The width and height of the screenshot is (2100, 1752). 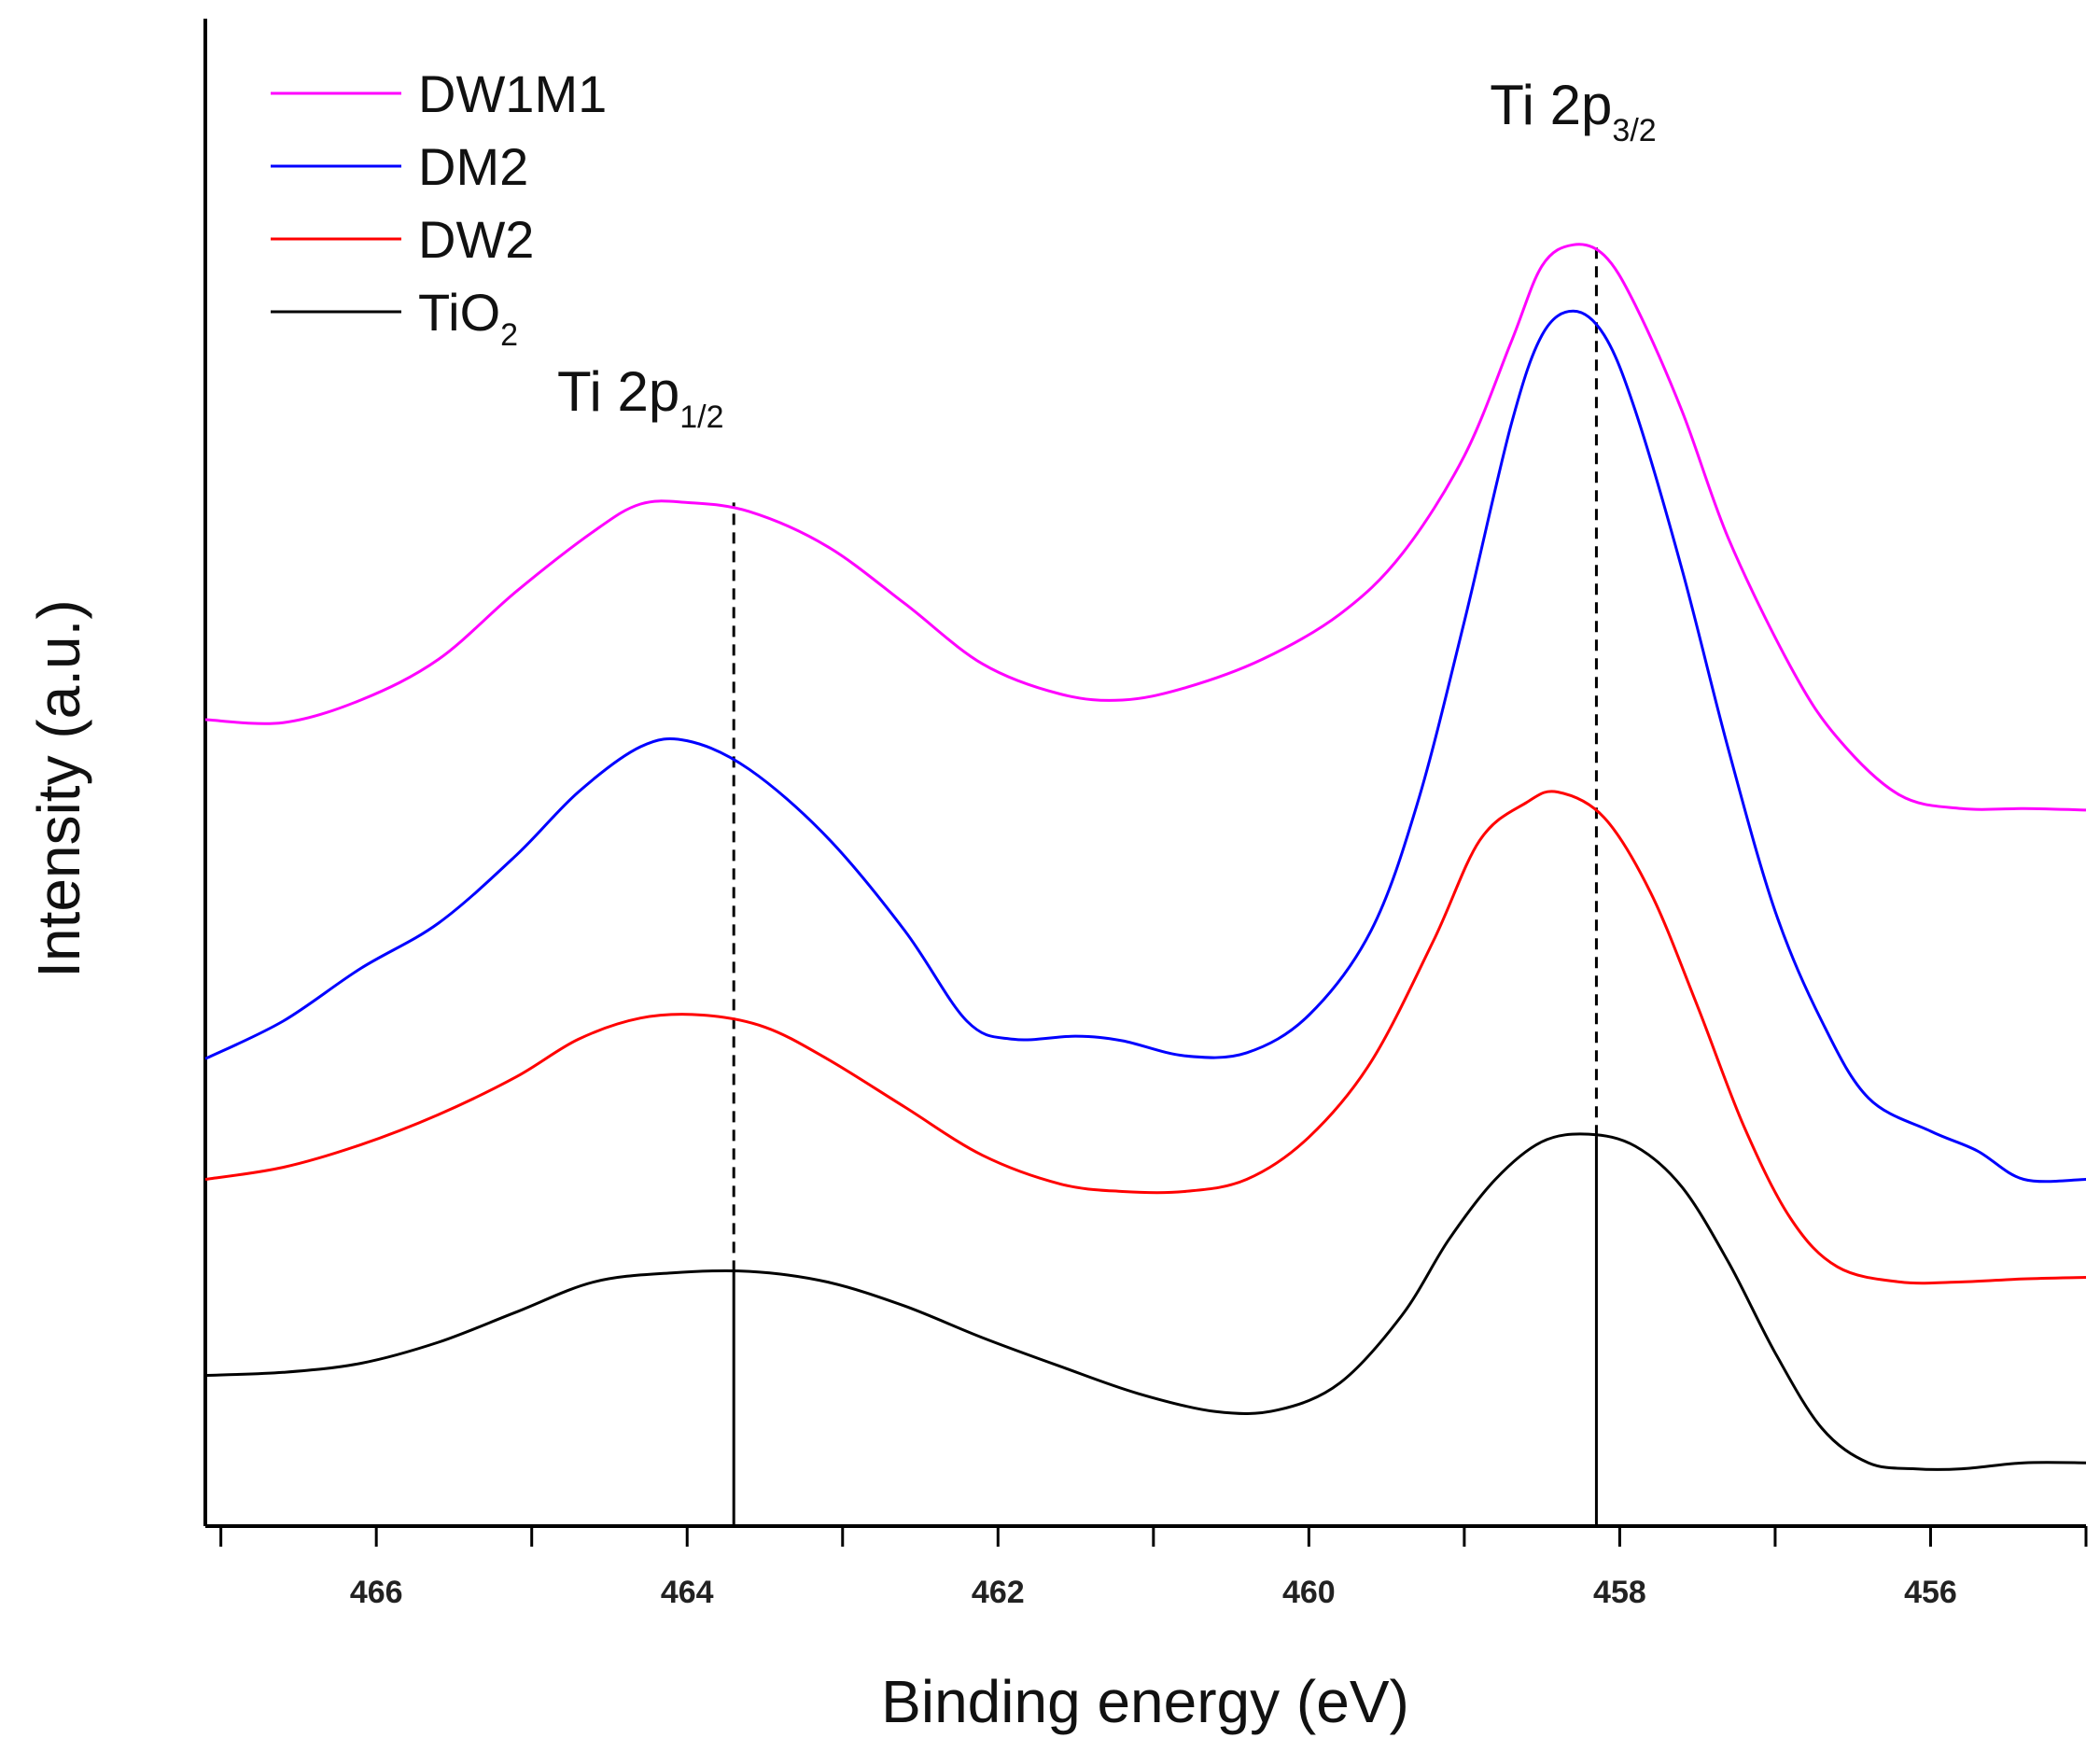 I want to click on x-tick-label: 462, so click(x=998, y=1592).